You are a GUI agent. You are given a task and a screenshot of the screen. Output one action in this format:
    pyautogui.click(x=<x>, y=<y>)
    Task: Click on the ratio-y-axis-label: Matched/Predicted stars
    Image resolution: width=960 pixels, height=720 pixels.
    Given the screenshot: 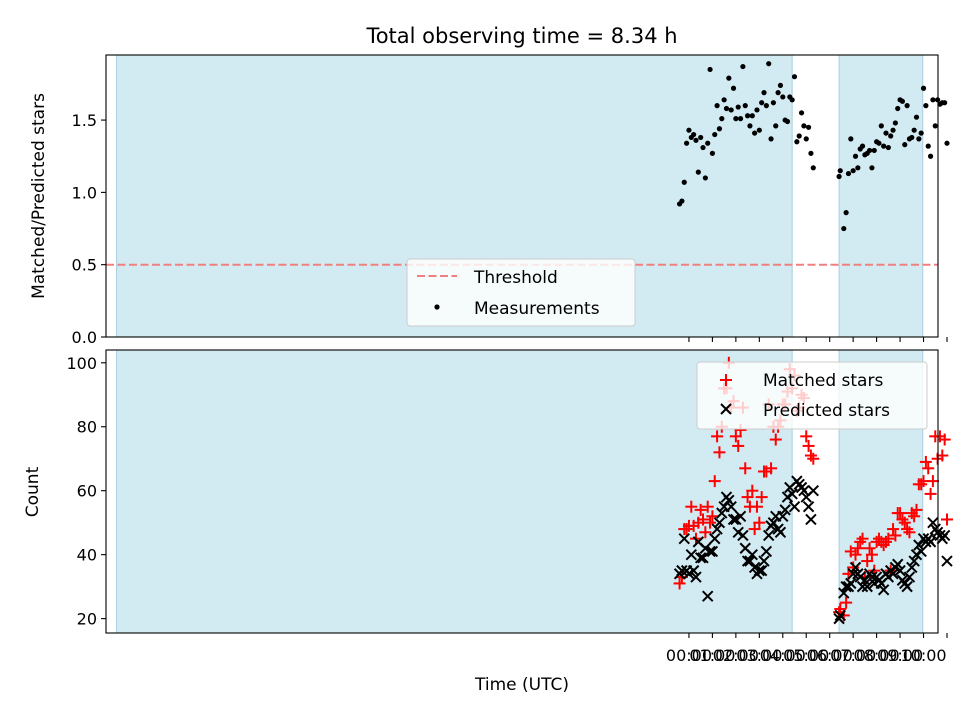 What is the action you would take?
    pyautogui.click(x=39, y=196)
    